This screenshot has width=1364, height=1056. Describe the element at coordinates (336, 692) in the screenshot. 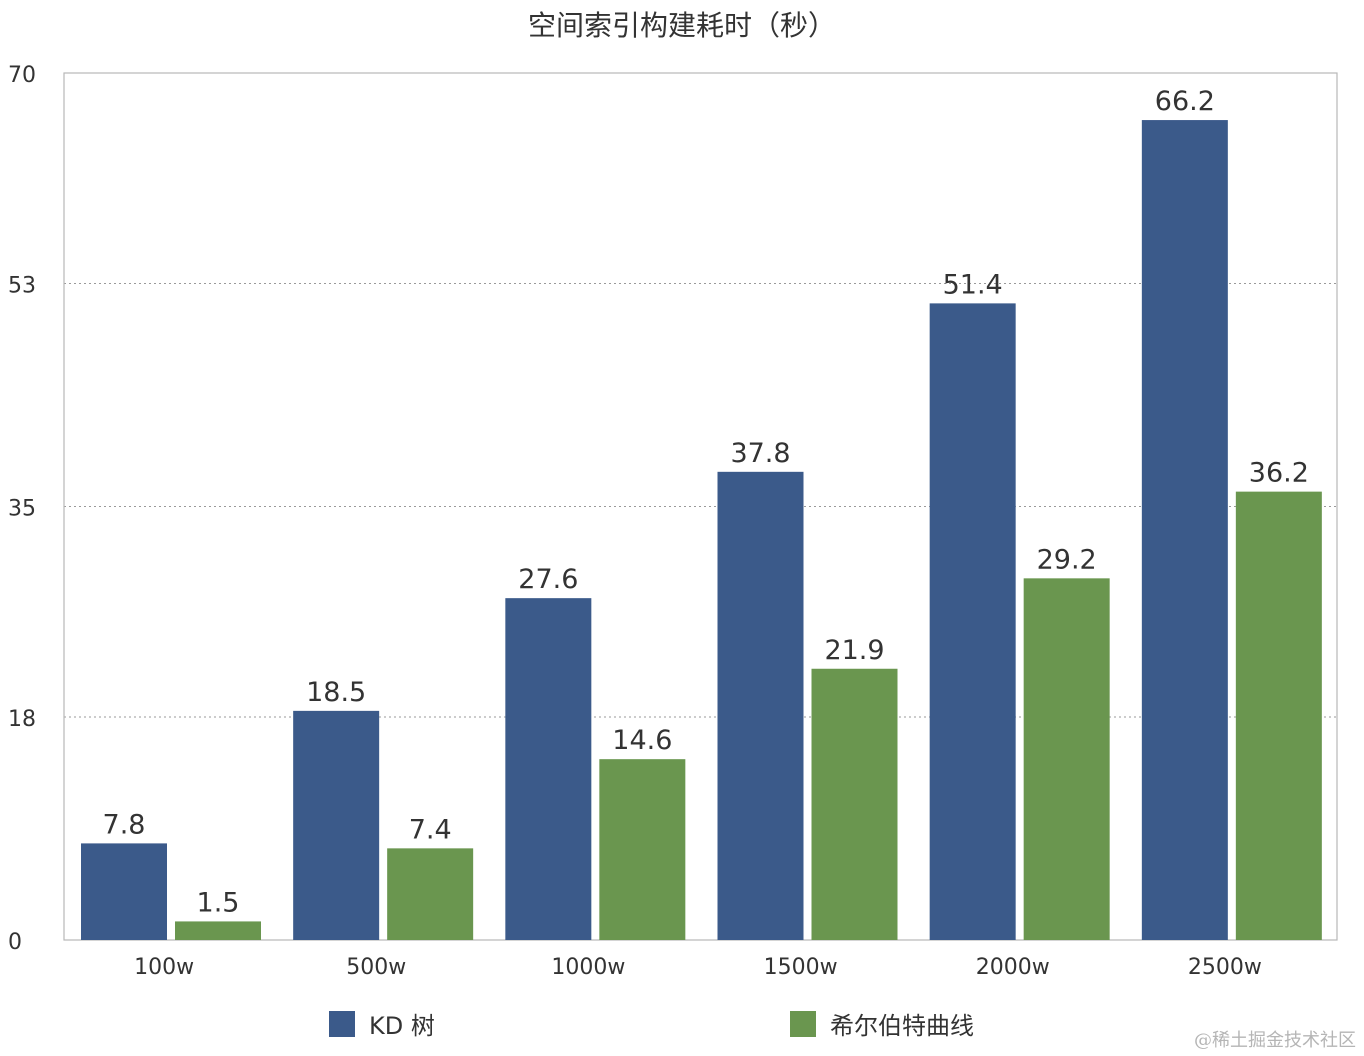

I see `data-label: 18.5` at that location.